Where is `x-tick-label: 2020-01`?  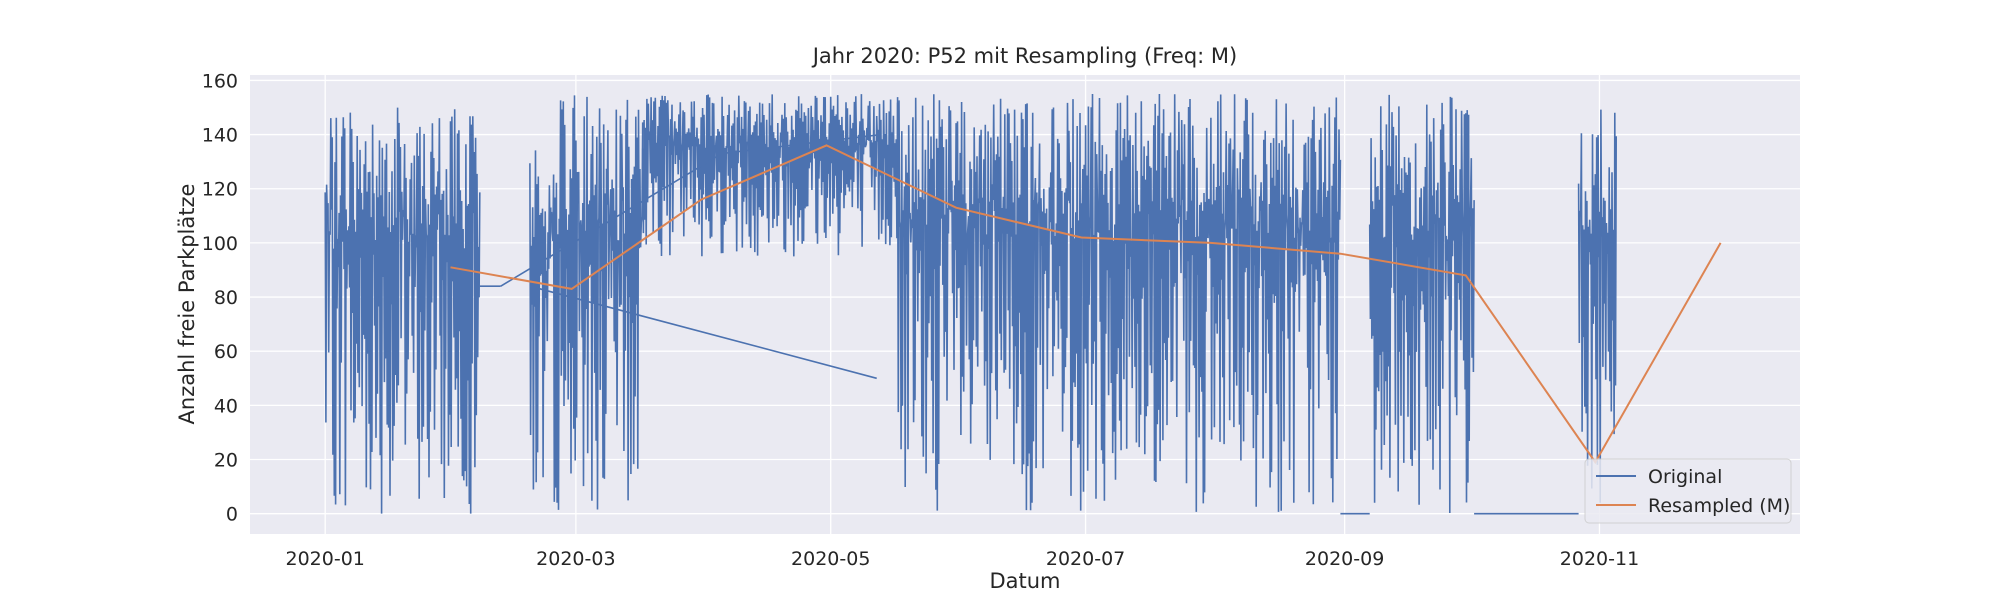 x-tick-label: 2020-01 is located at coordinates (325, 559).